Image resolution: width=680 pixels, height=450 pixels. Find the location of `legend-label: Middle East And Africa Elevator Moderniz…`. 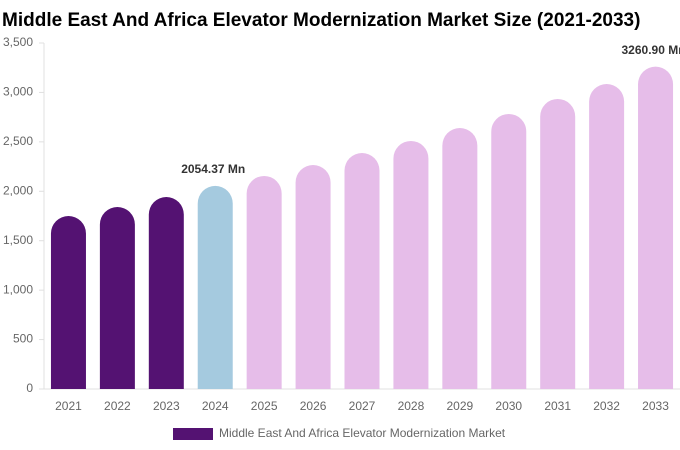

legend-label: Middle East And Africa Elevator Moderniz… is located at coordinates (362, 433).